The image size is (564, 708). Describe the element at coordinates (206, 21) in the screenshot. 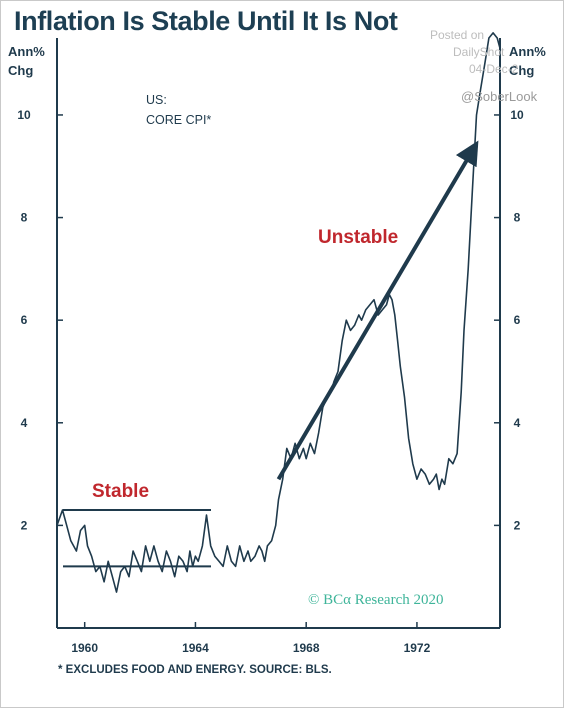

I see `chart-title: Inflation Is Stable Until It Is Not` at that location.